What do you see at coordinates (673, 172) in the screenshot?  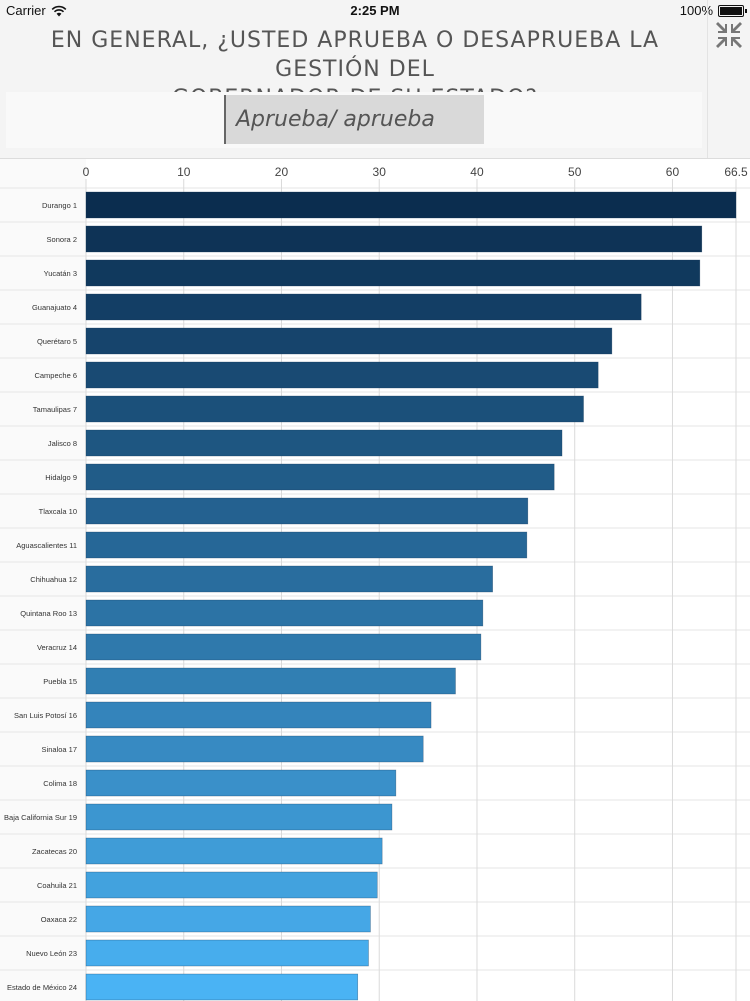 I see `x-tick-label: 60` at bounding box center [673, 172].